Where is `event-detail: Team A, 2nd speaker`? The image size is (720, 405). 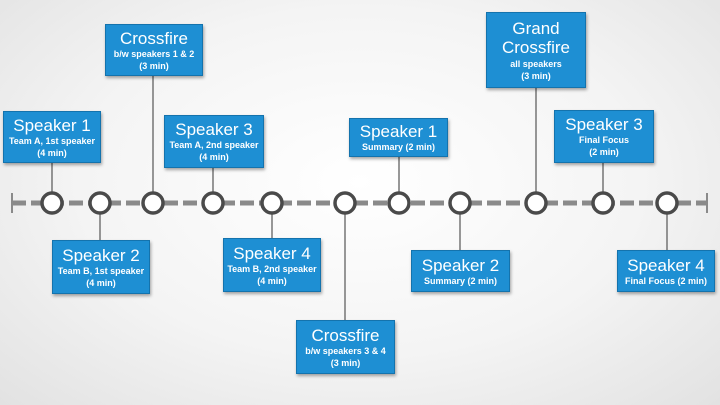
event-detail: Team A, 2nd speaker is located at coordinates (214, 145).